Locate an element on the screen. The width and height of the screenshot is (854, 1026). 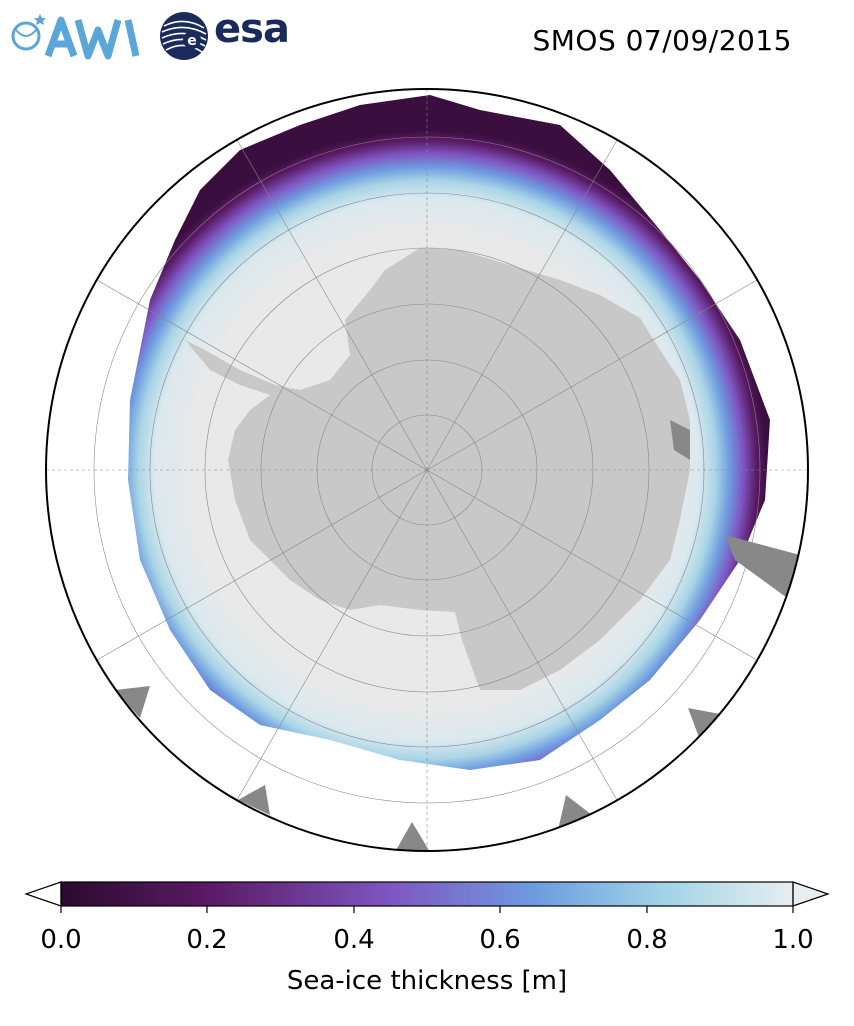
colorbar-tick-label: 0.4 is located at coordinates (354, 940).